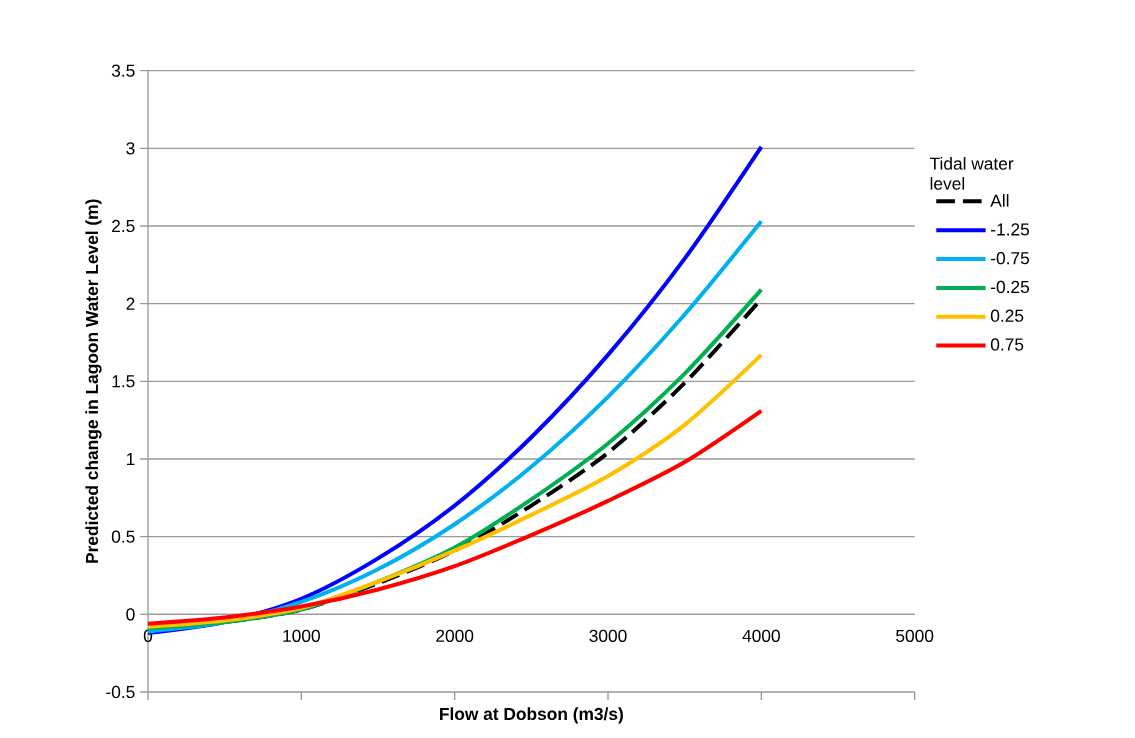 This screenshot has width=1135, height=738. Describe the element at coordinates (123, 70) in the screenshot. I see `y-tick-label: 3.5` at that location.